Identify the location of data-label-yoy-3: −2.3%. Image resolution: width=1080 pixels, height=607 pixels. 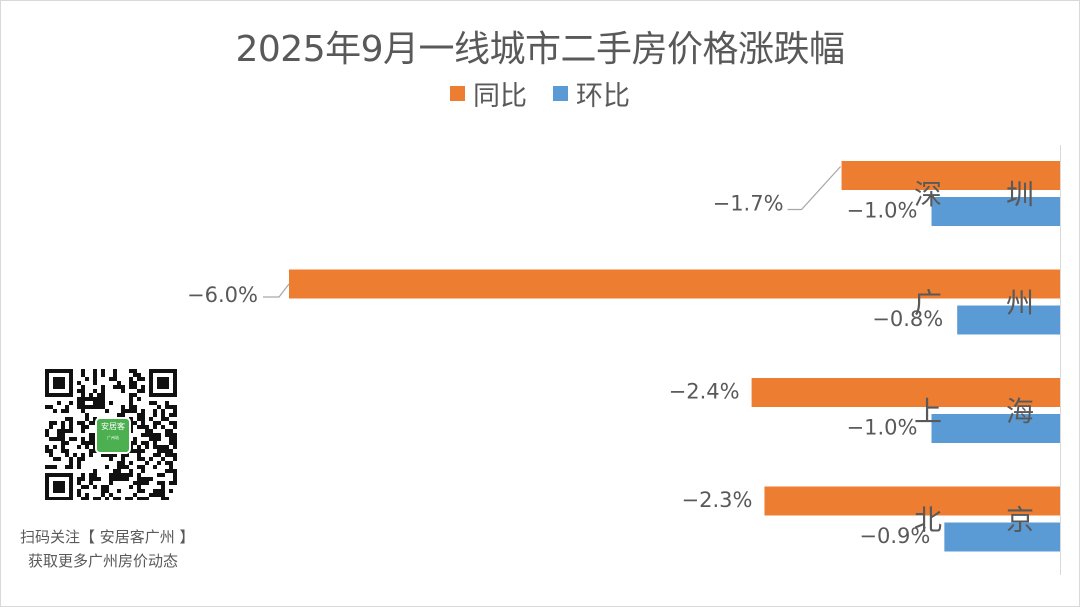
(716, 500).